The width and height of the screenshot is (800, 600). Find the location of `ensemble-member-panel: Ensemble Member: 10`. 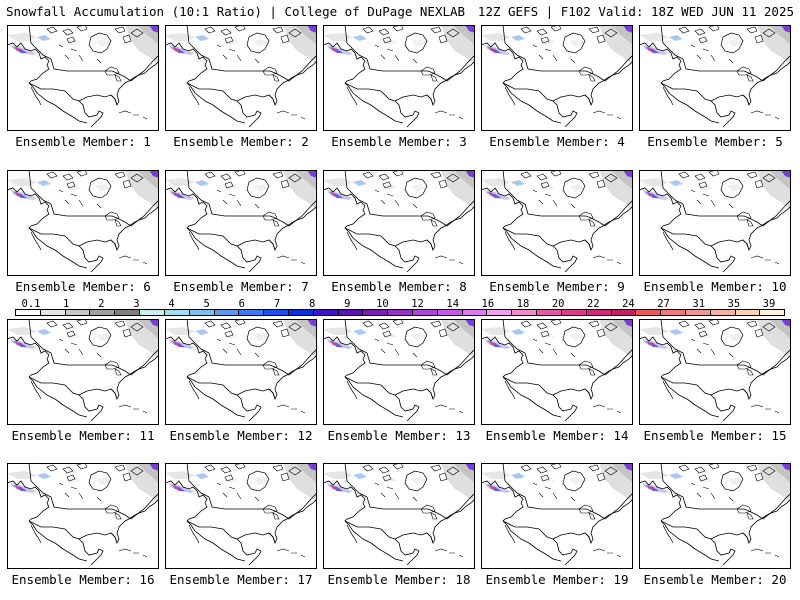

ensemble-member-panel: Ensemble Member: 10 is located at coordinates (715, 232).